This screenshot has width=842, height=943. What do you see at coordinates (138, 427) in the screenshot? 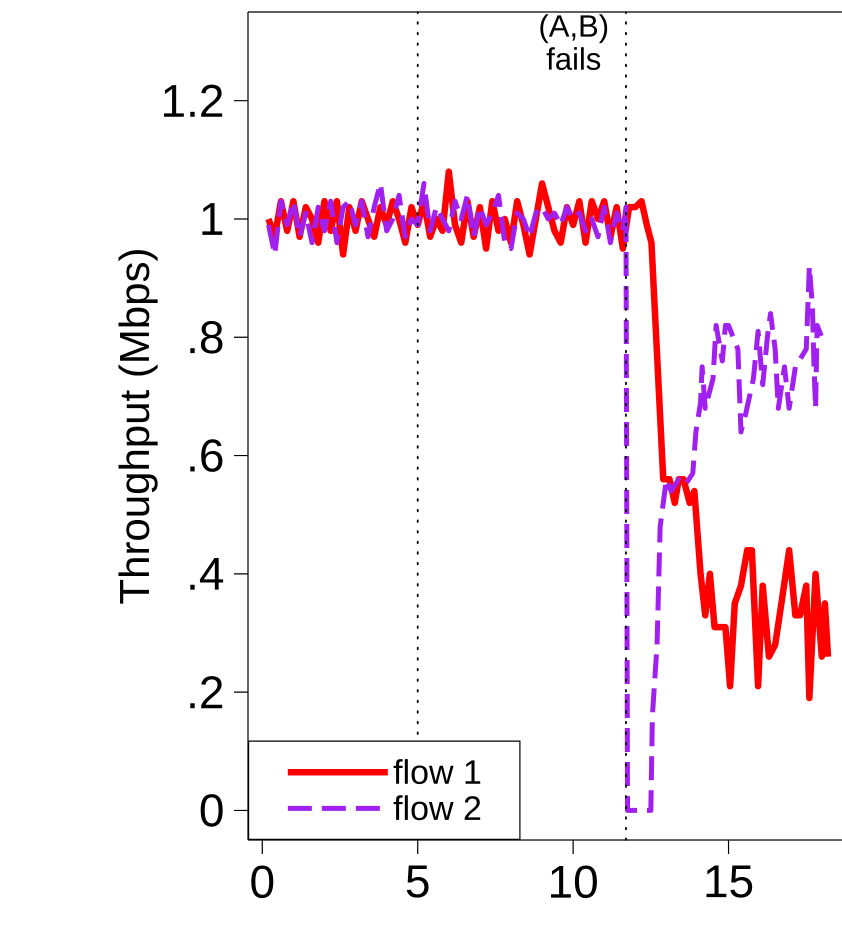
I see `y-axis-title: Throughput (Mbps)` at bounding box center [138, 427].